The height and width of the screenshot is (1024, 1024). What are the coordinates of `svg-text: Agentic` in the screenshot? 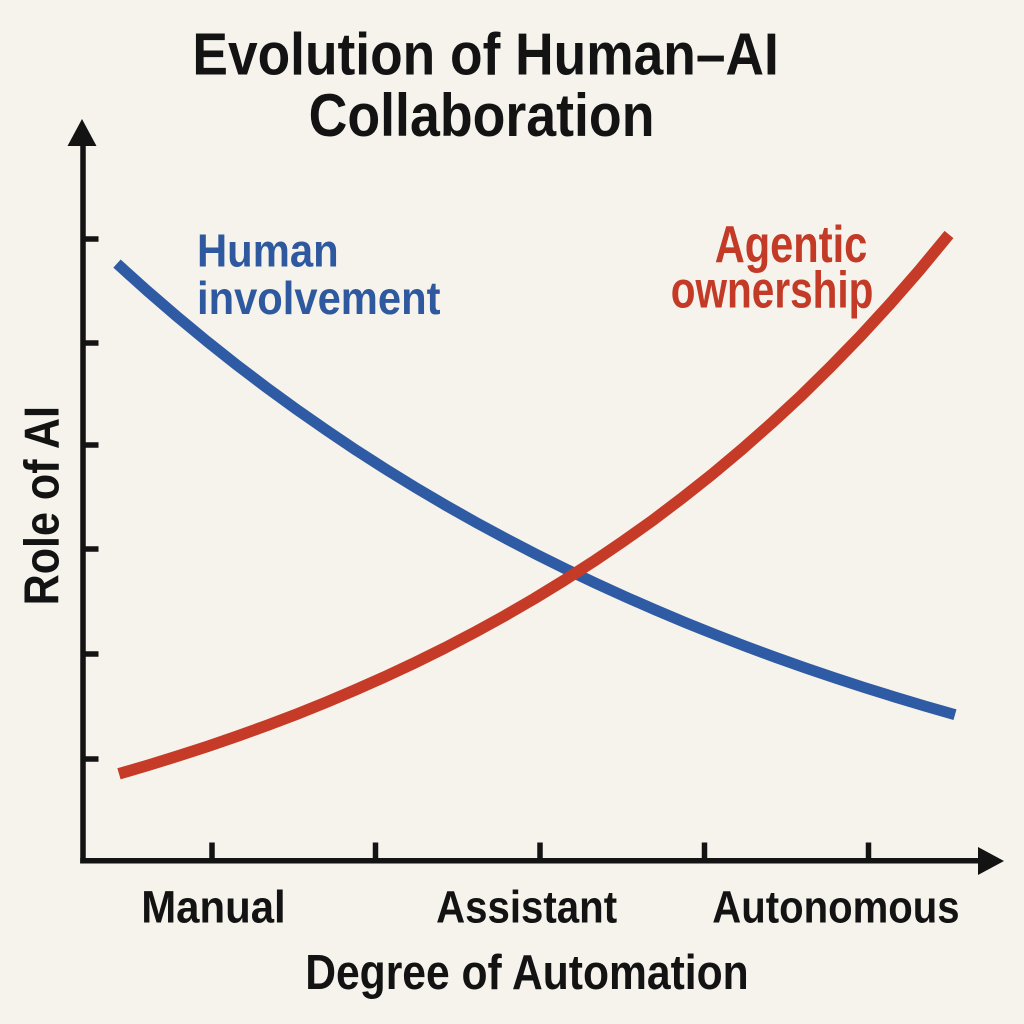 It's located at (791, 244).